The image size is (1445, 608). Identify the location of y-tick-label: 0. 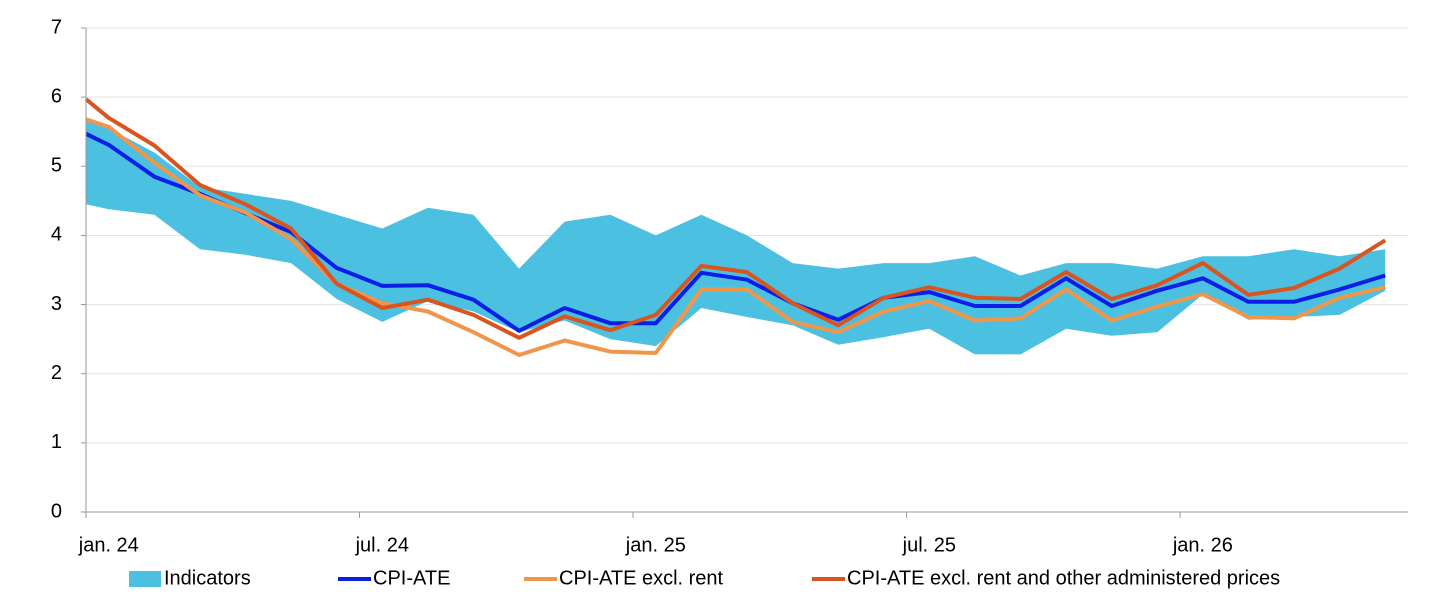
(56, 511).